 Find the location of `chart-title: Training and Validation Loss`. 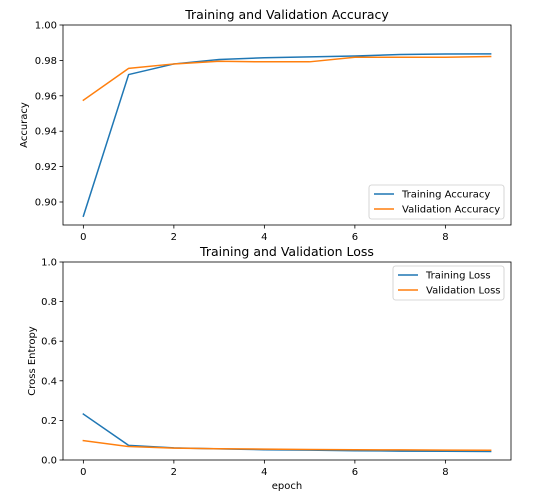

chart-title: Training and Validation Loss is located at coordinates (286, 251).